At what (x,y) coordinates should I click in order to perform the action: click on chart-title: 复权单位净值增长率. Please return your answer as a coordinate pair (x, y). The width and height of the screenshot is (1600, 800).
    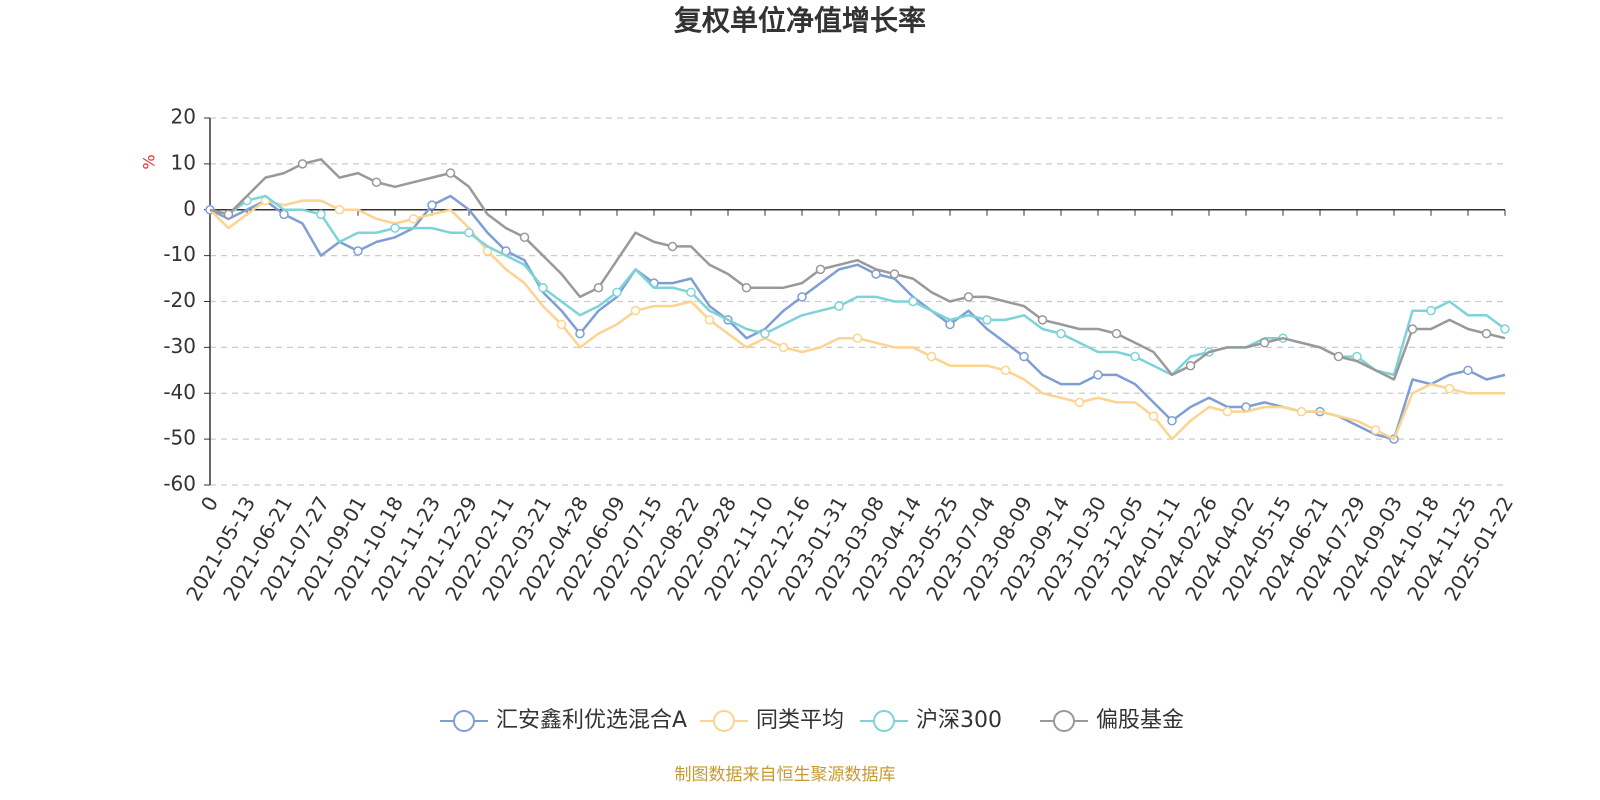
    Looking at the image, I should click on (800, 20).